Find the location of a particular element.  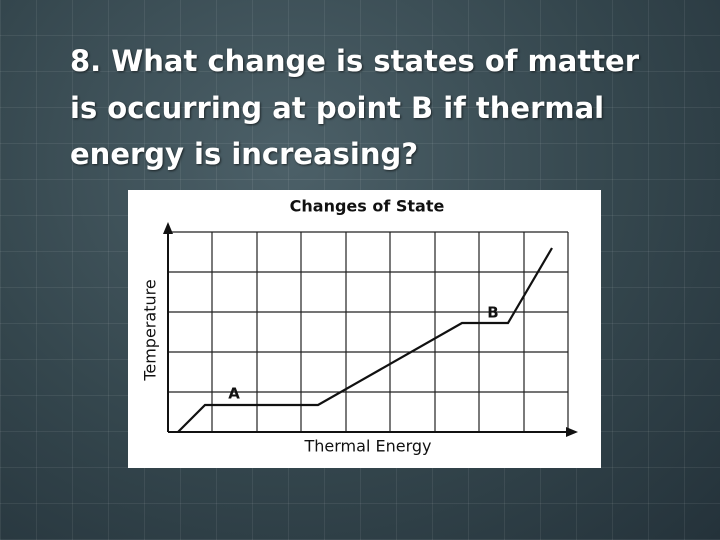

slide-title-line: energy is increasing? is located at coordinates (244, 154).